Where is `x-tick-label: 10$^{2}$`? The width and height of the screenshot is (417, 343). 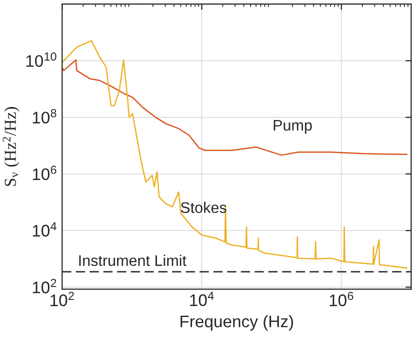
x-tick-label: 10$^{2}$ is located at coordinates (62, 299).